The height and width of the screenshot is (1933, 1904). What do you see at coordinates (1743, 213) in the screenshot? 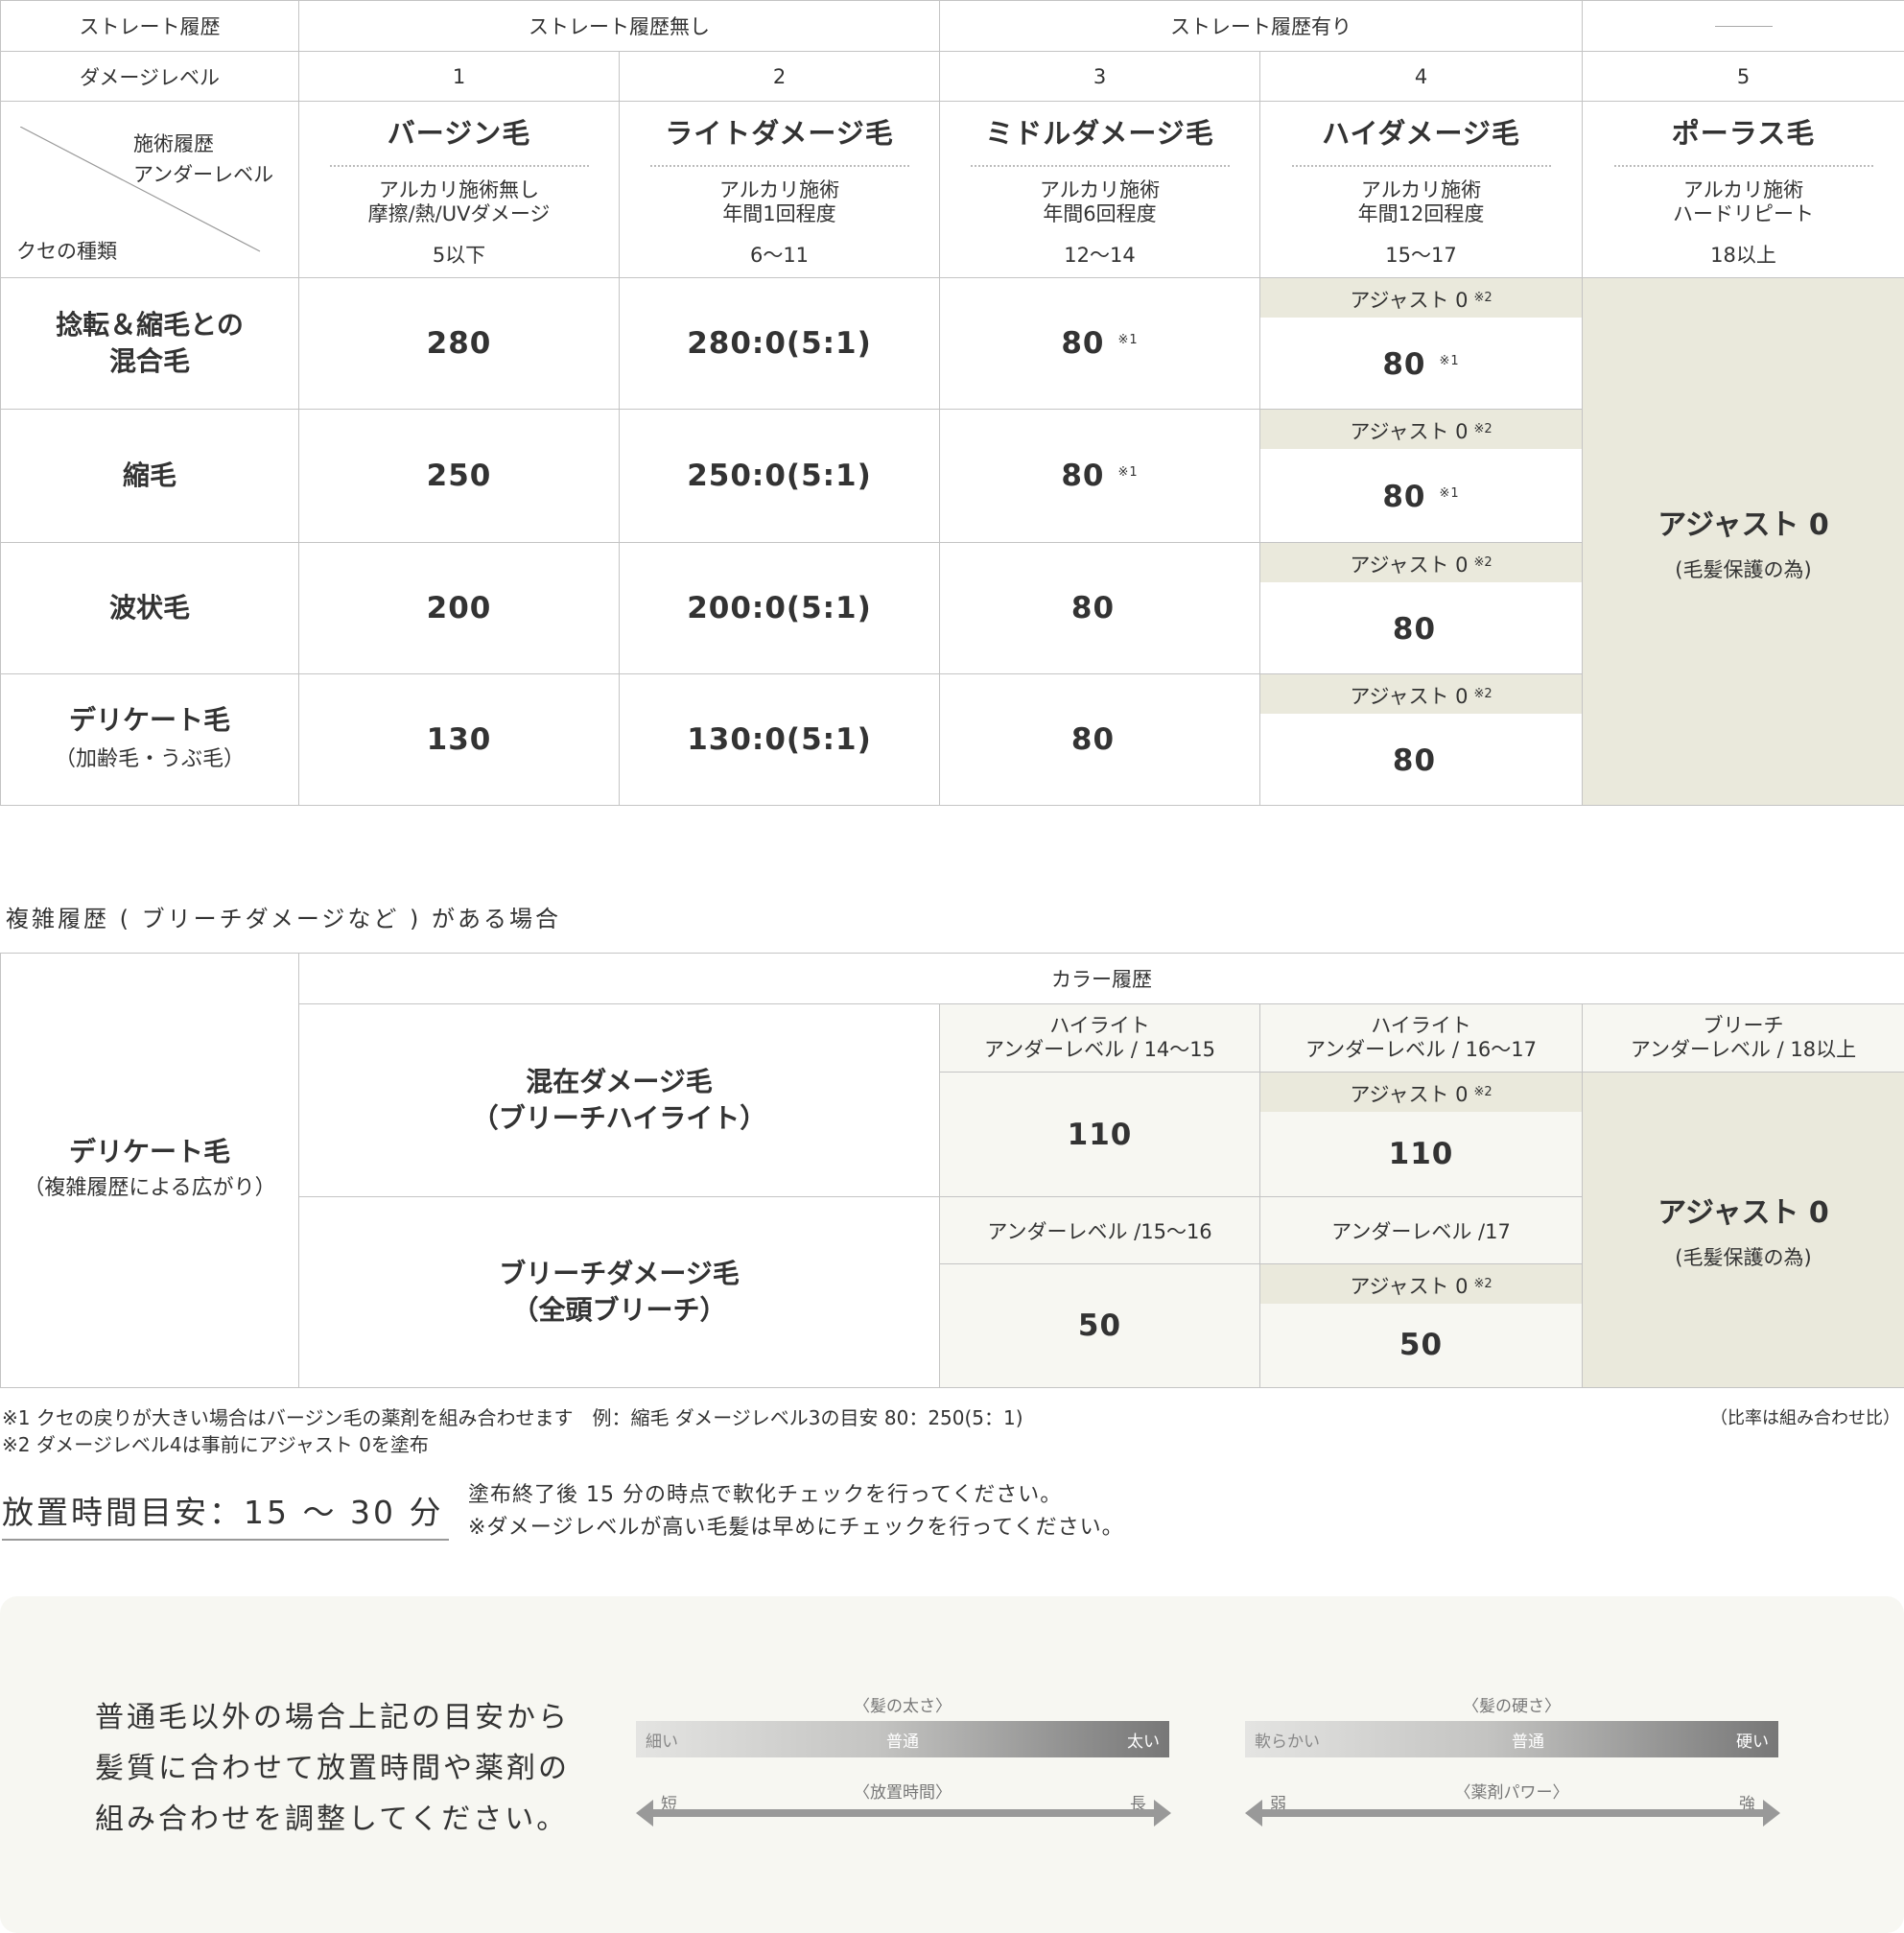
I see `col-desc: ハードリピート` at bounding box center [1743, 213].